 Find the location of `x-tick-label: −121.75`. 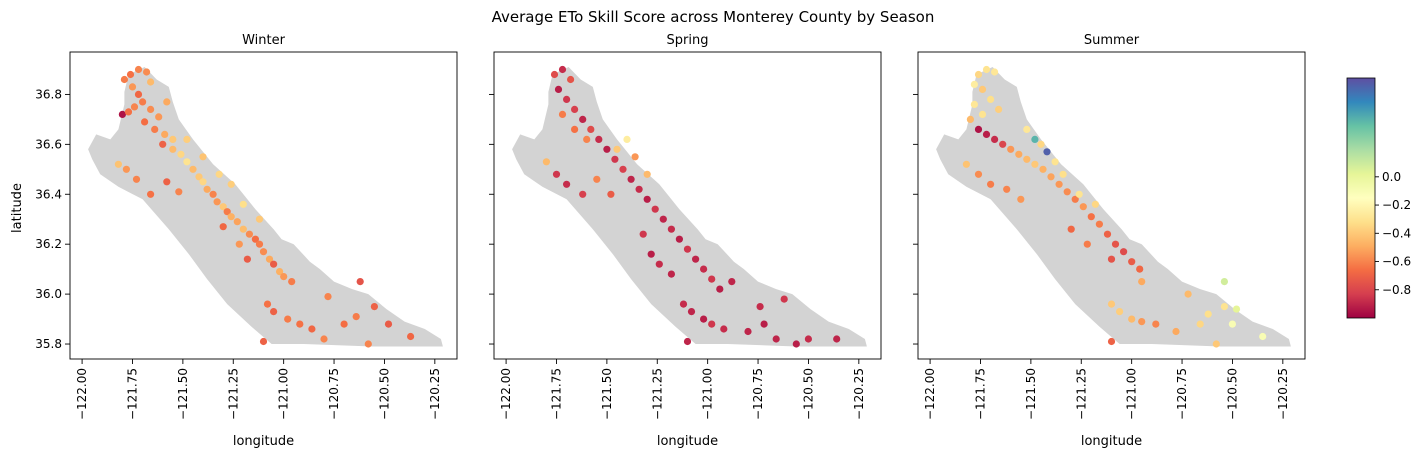

x-tick-label: −121.75 is located at coordinates (132, 394).